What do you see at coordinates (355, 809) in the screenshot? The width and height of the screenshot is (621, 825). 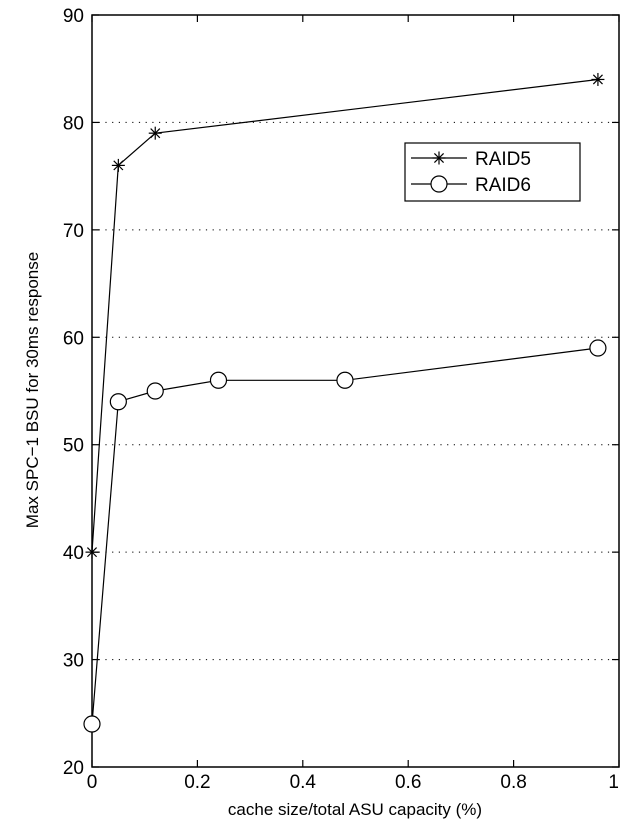 I see `x-axis-label: cache size/total ASU capacity (%)` at bounding box center [355, 809].